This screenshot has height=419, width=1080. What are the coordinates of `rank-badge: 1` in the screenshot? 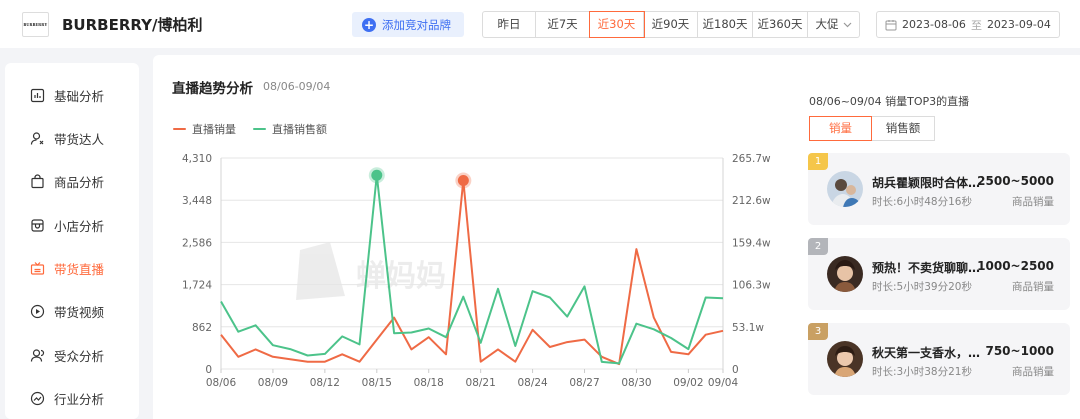 It's located at (818, 161).